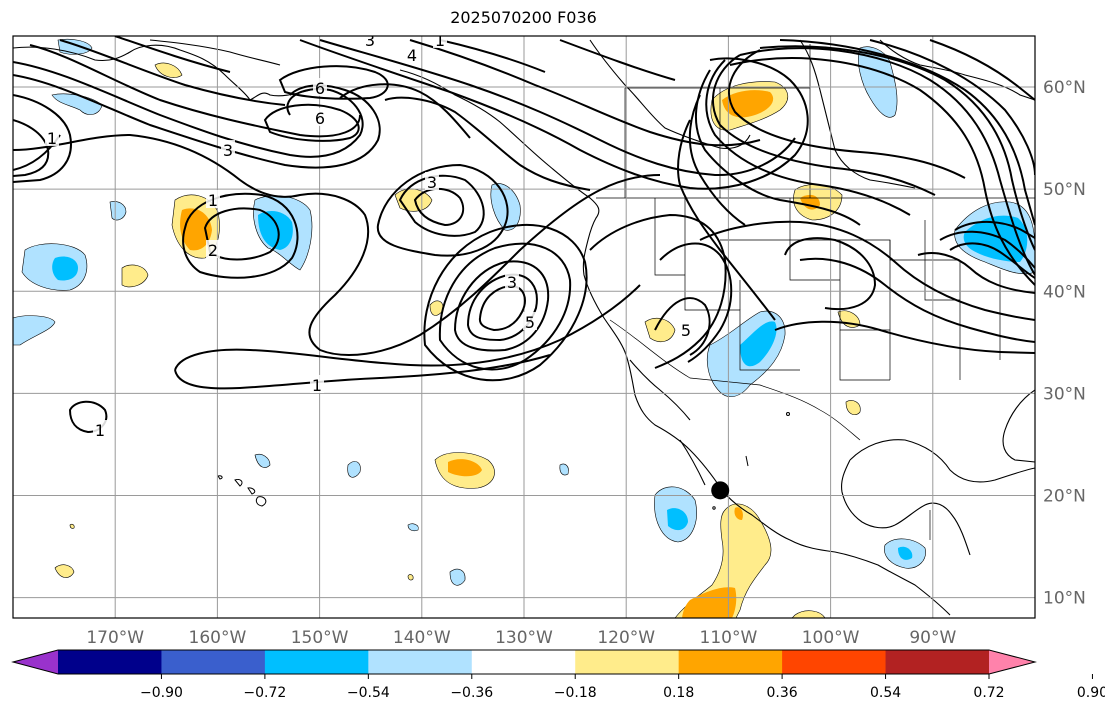  I want to click on longitude-tick-label: 150°W, so click(320, 638).